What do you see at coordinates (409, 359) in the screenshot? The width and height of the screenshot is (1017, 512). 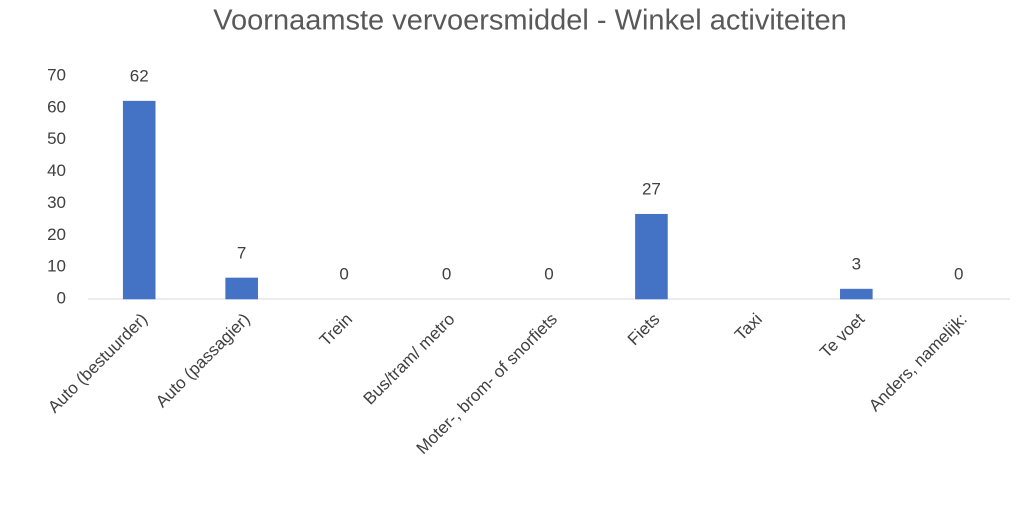 I see `x-tick-label: Bus/tram/ metro` at bounding box center [409, 359].